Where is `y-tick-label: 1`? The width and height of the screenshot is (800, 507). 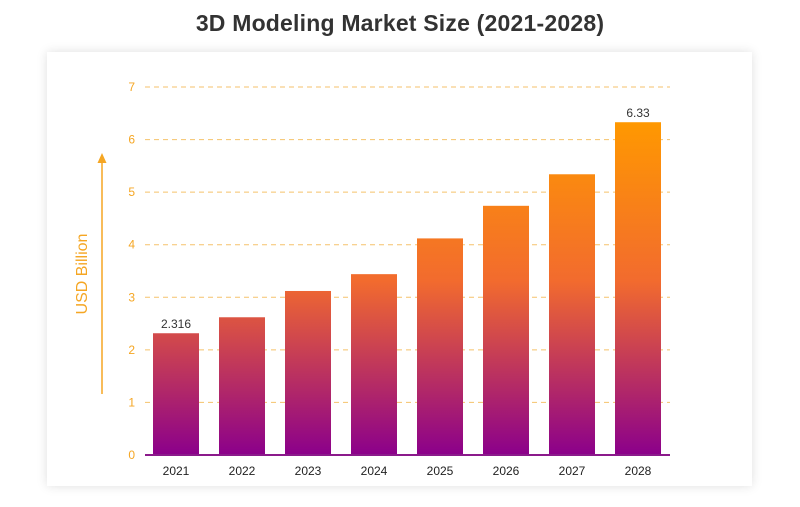
y-tick-label: 1 is located at coordinates (131, 402).